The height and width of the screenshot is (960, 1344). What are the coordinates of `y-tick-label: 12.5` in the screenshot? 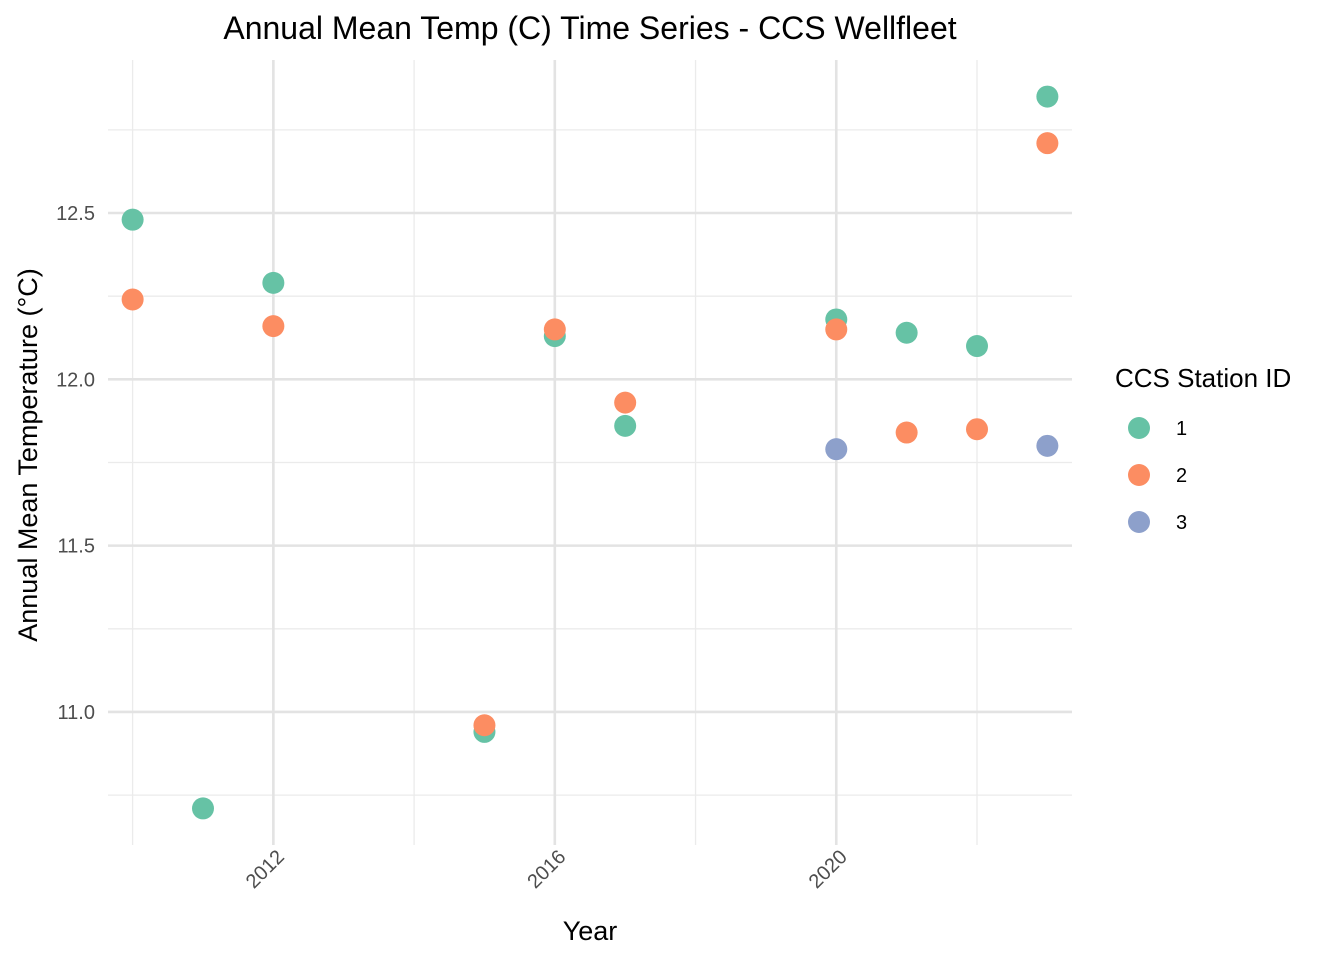 It's located at (75, 214).